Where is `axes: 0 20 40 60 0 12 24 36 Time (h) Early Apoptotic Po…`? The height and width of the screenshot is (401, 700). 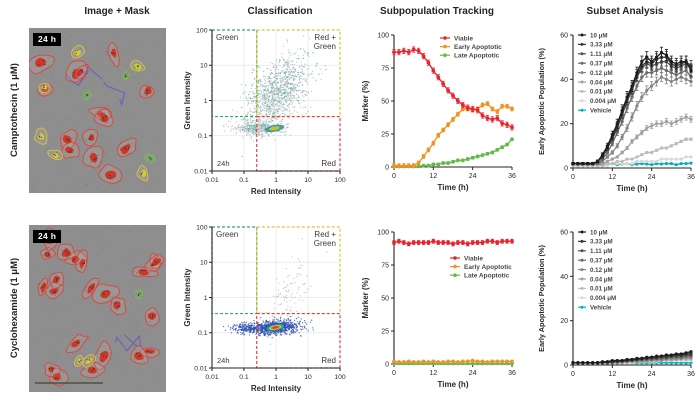
axes: 0 20 40 60 0 12 24 36 Time (h) Early Apoptotic Po… is located at coordinates (616, 113).